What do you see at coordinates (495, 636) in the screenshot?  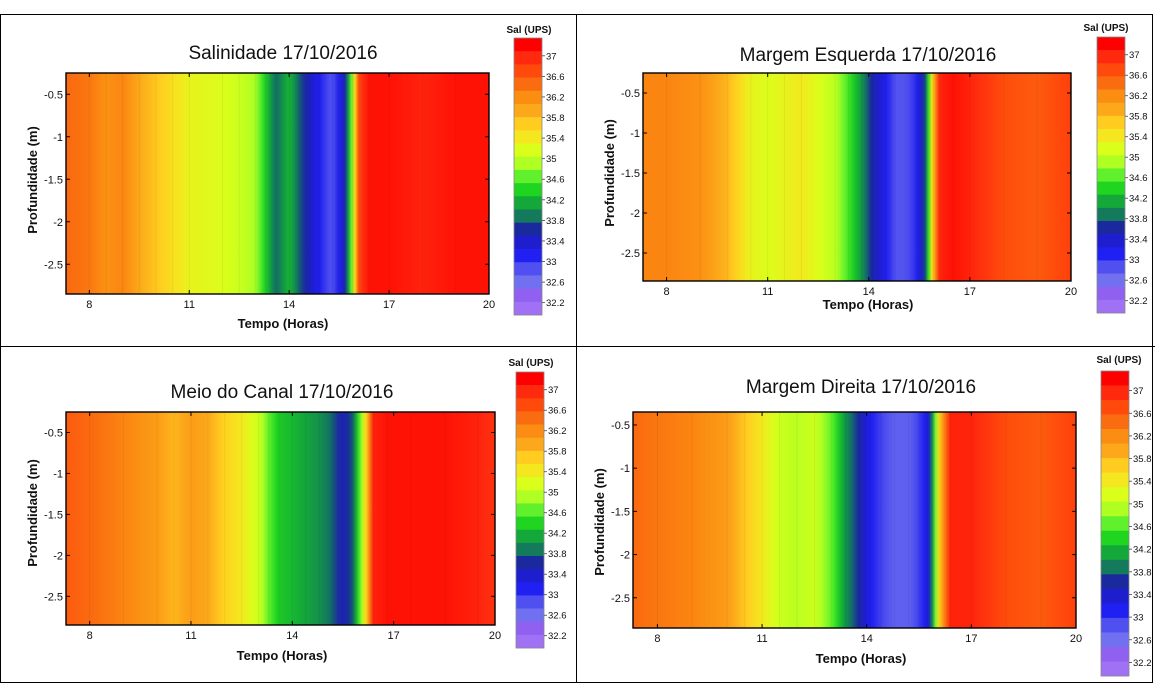 I see `x-tick-label: 20` at bounding box center [495, 636].